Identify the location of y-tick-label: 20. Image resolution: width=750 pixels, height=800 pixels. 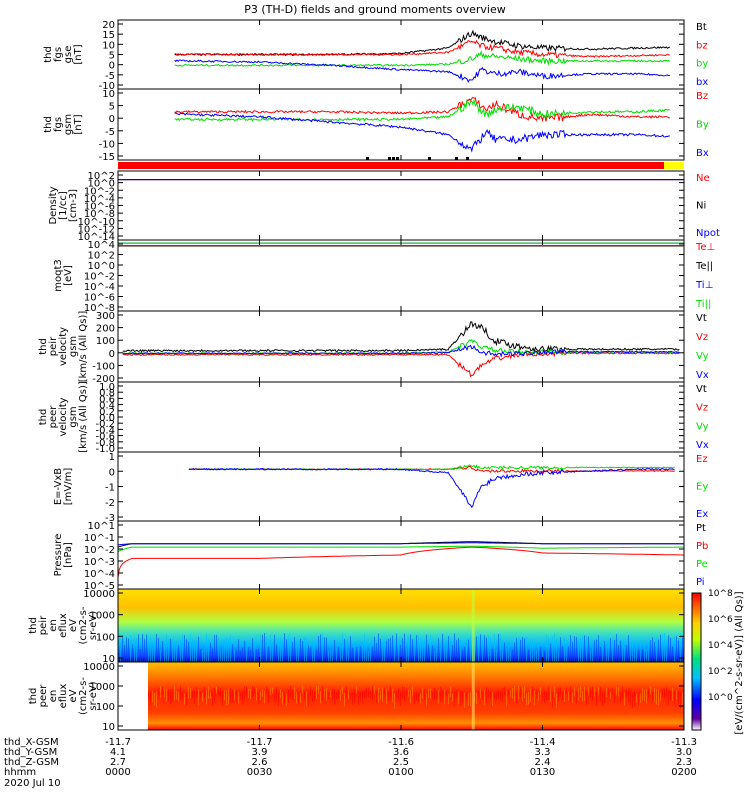
(108, 25).